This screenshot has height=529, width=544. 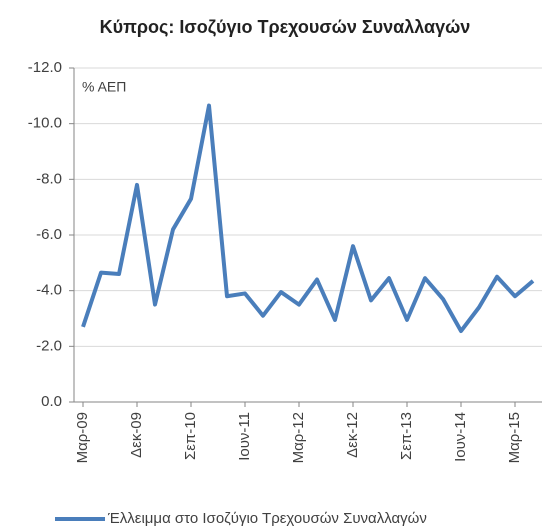 I want to click on x-tick-label: Δεκ-12, so click(x=352, y=435).